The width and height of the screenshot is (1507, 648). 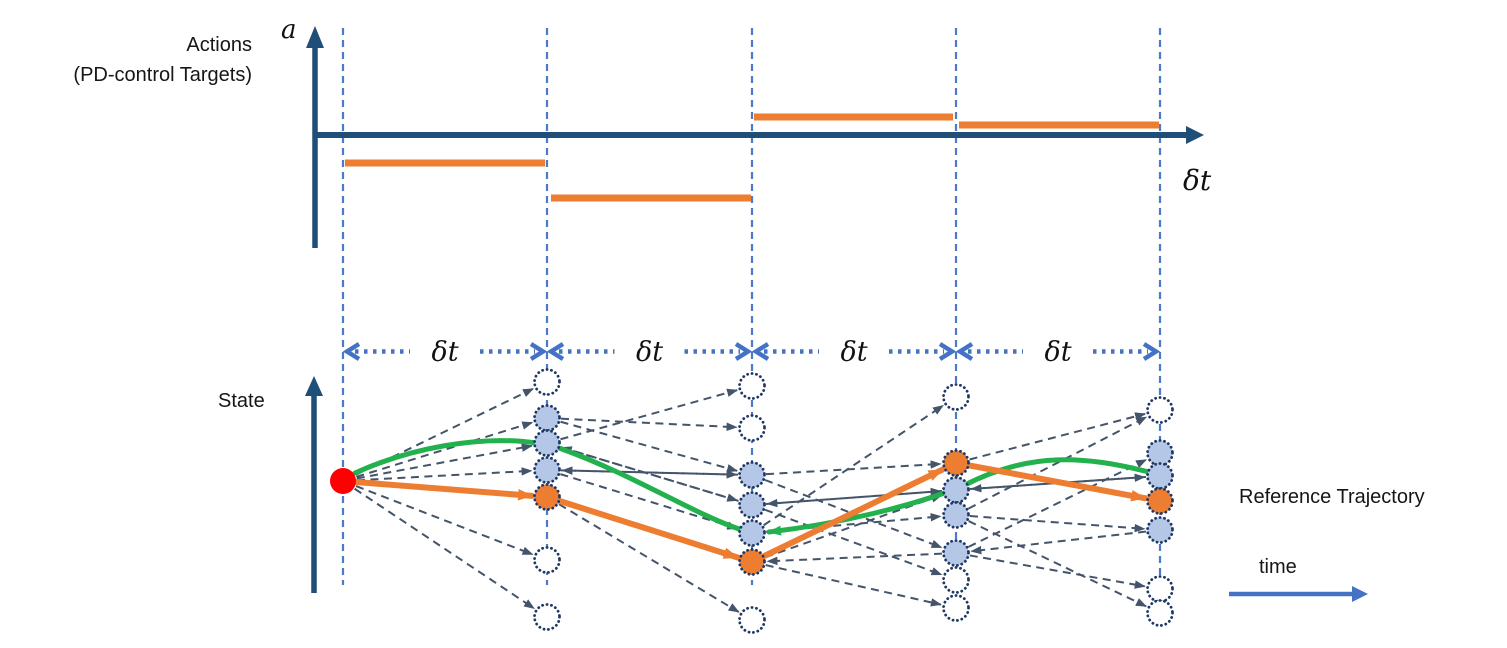 I want to click on actions-axis-label-line1: Actions, so click(x=219, y=45).